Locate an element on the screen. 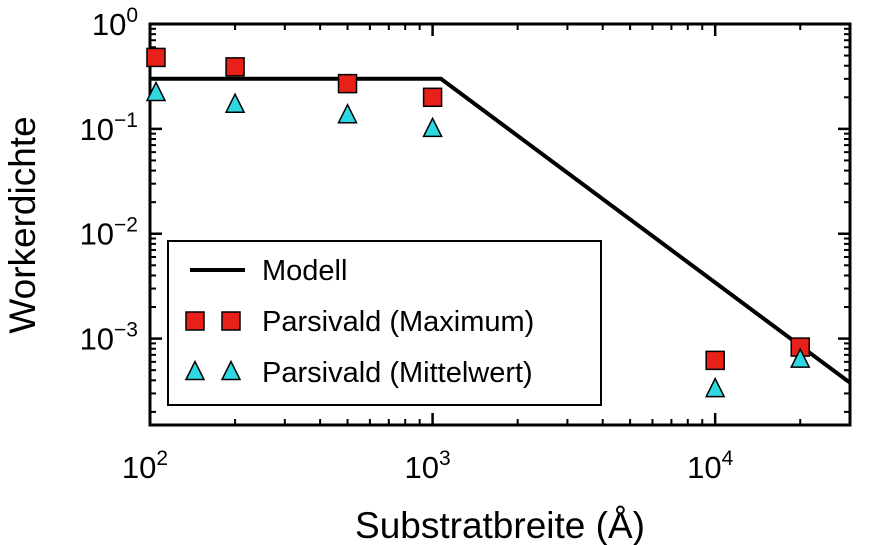 The width and height of the screenshot is (882, 545). y-tick-exponent: −1 is located at coordinates (126, 120).